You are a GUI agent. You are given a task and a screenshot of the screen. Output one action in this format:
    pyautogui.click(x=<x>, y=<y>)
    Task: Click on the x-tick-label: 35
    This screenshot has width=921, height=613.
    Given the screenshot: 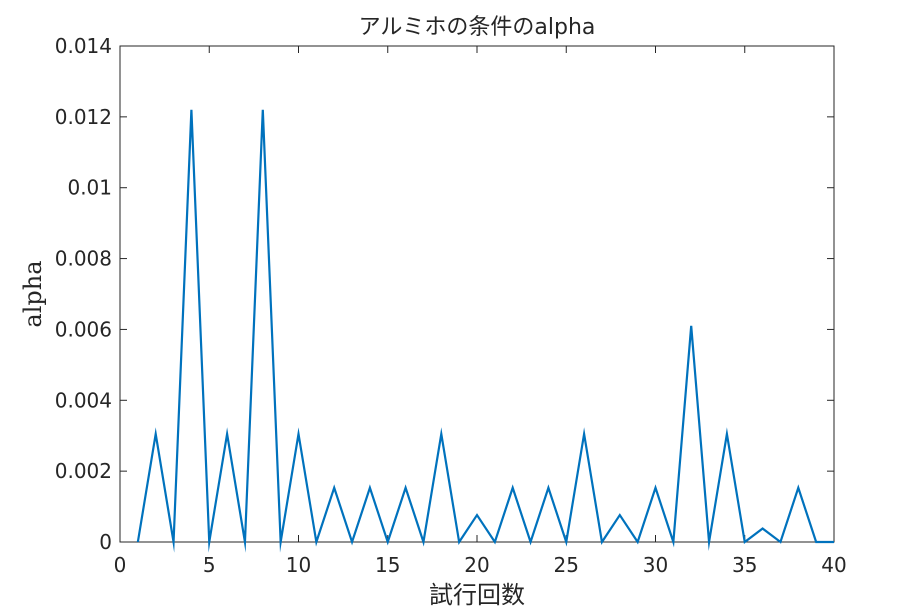 What is the action you would take?
    pyautogui.click(x=744, y=565)
    